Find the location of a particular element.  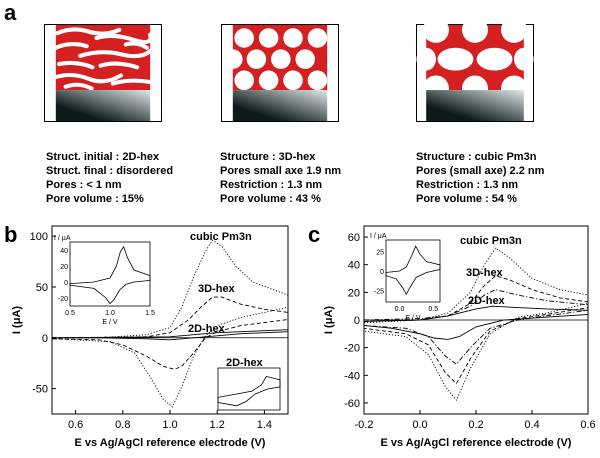

y-tick-label: -50 is located at coordinates (40, 390).